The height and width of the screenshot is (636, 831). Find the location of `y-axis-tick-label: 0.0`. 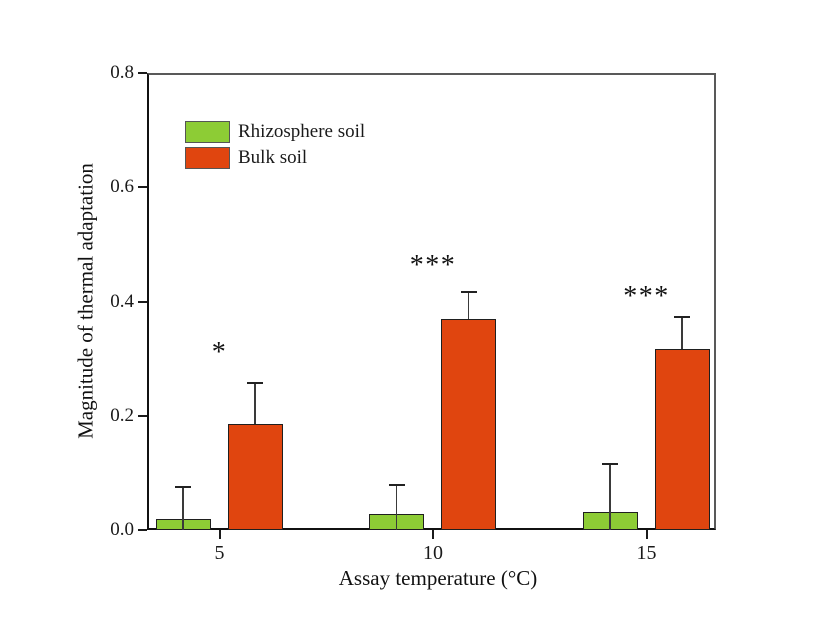

y-axis-tick-label: 0.0 is located at coordinates (122, 529).